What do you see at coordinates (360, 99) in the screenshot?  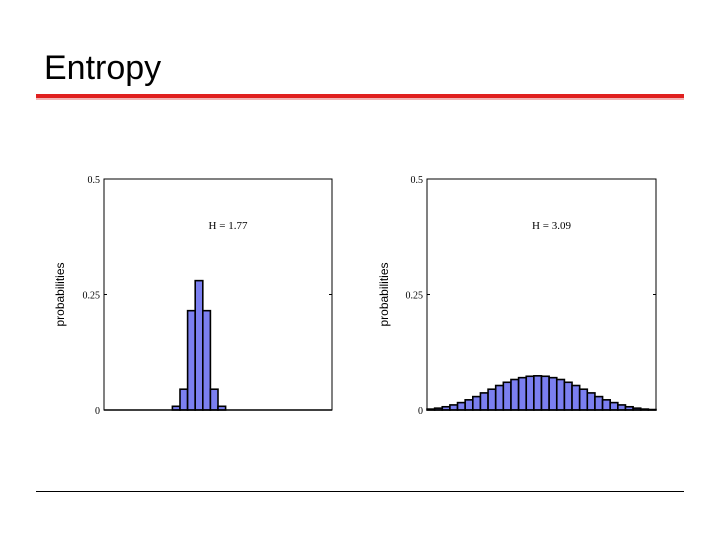 I see `title-underline-shadow` at bounding box center [360, 99].